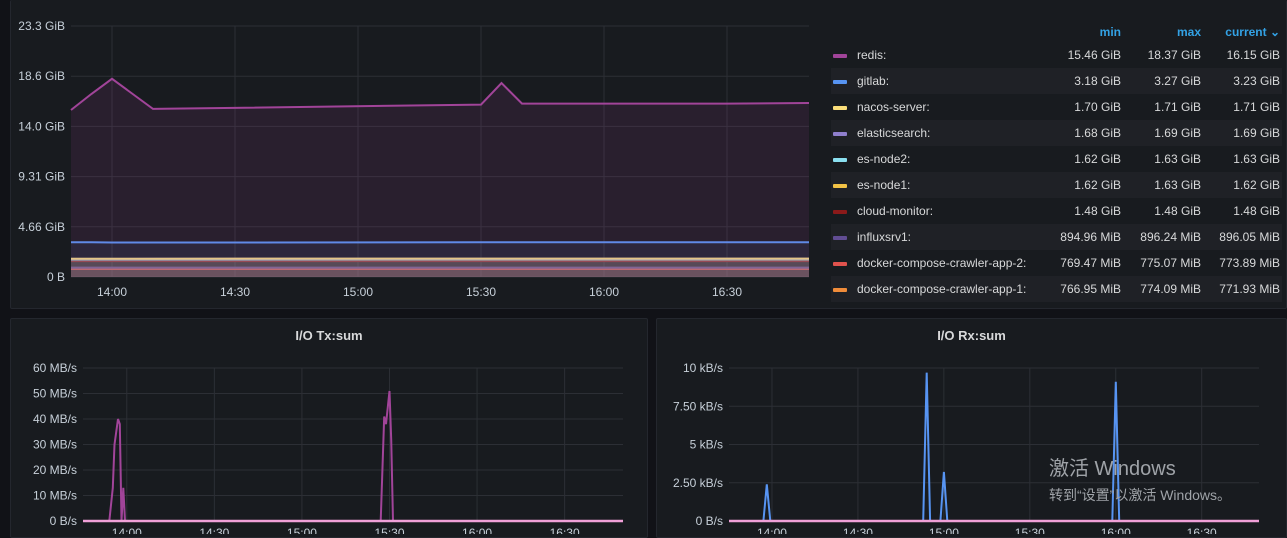 This screenshot has width=1287, height=538. Describe the element at coordinates (41, 227) in the screenshot. I see `y-tick-label: 4.66 GiB` at that location.